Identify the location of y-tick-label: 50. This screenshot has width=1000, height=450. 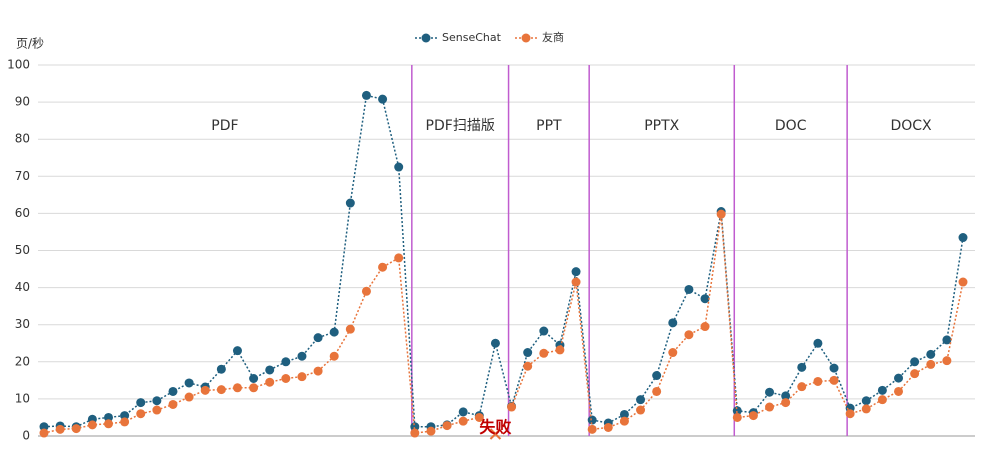
(22, 250).